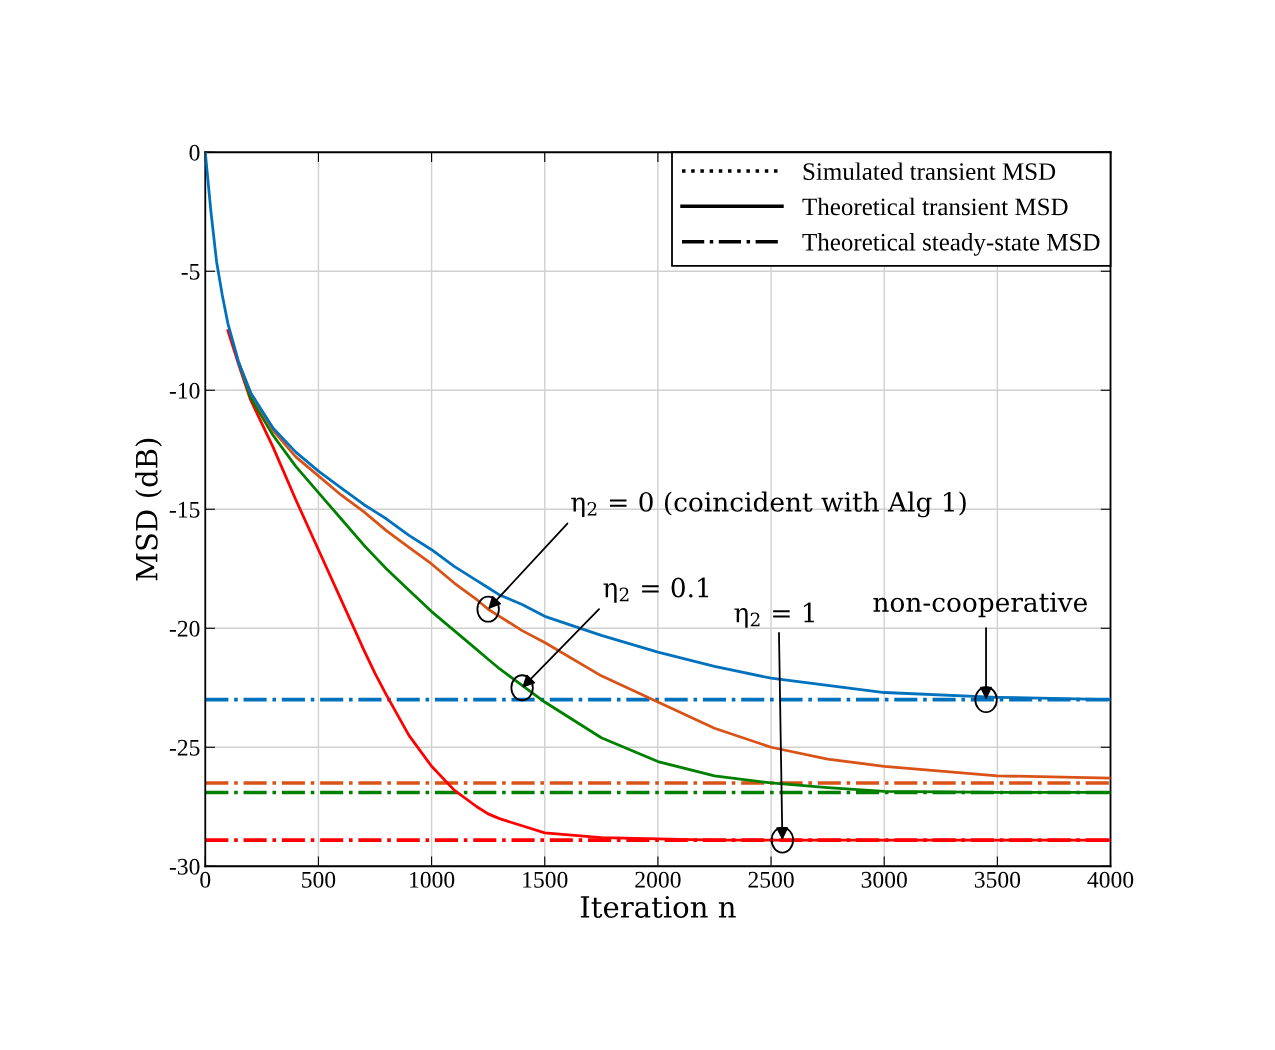 The height and width of the screenshot is (1050, 1275). Describe the element at coordinates (771, 879) in the screenshot. I see `x-tick-label: 2500` at that location.